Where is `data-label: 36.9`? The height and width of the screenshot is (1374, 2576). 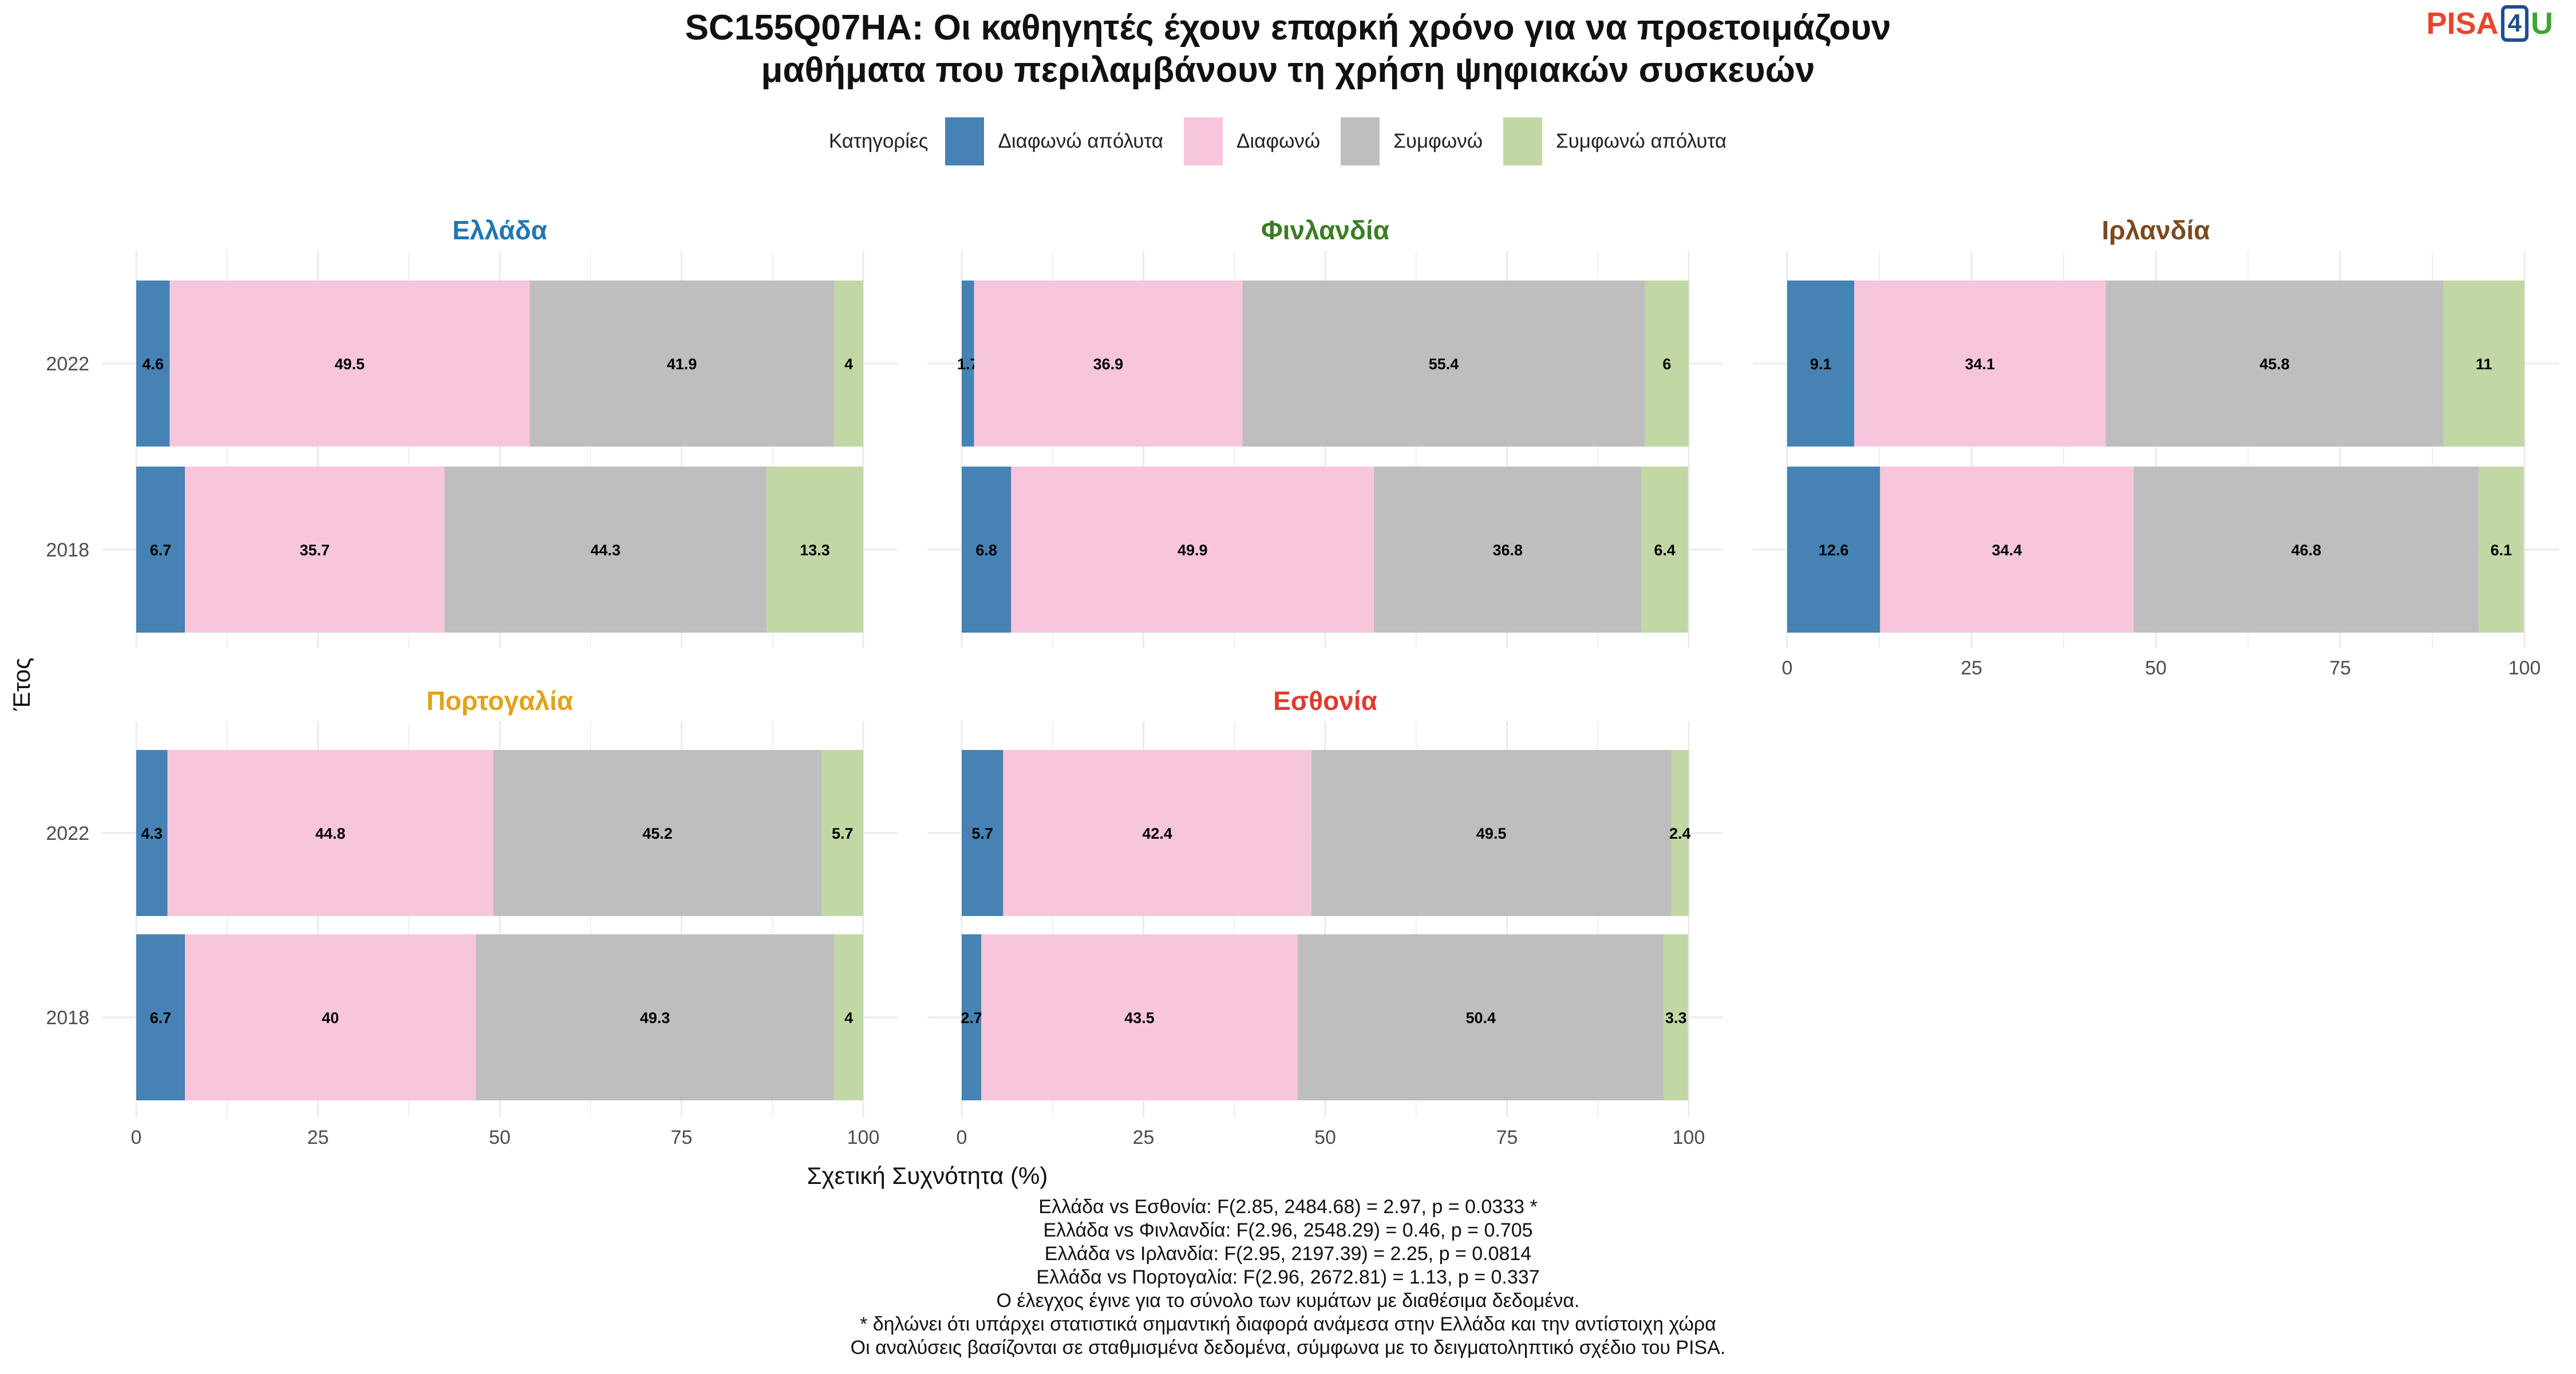
data-label: 36.9 is located at coordinates (1108, 364).